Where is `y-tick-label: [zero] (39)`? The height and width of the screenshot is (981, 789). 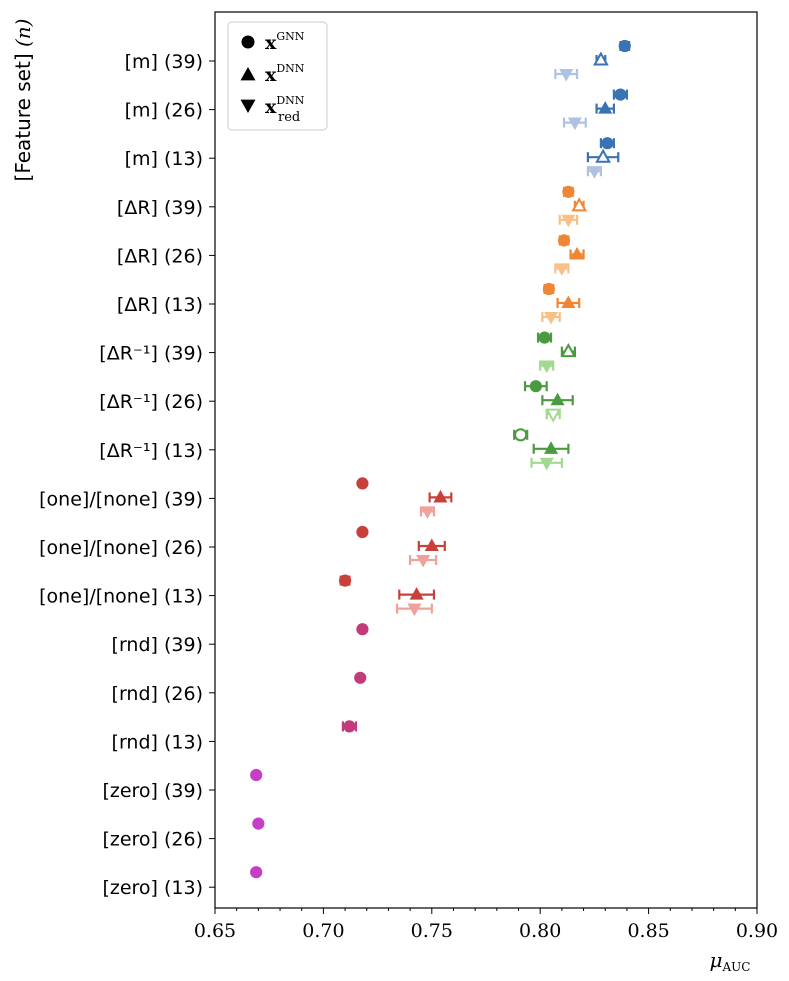
y-tick-label: [zero] (39) is located at coordinates (152, 791).